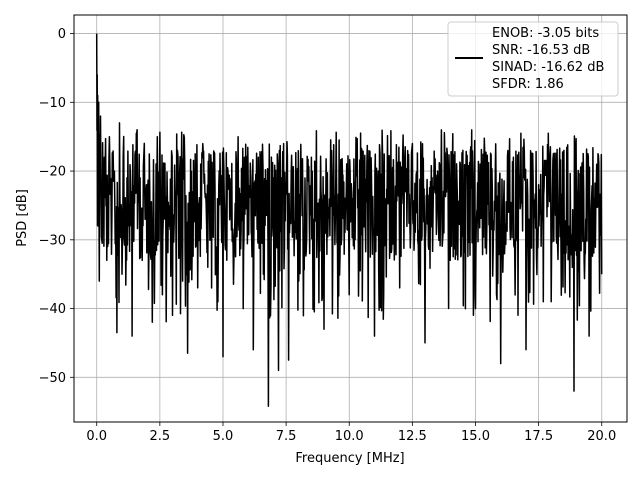 This screenshot has height=480, width=640. Describe the element at coordinates (601, 436) in the screenshot. I see `x-tick-label: 20.0` at that location.